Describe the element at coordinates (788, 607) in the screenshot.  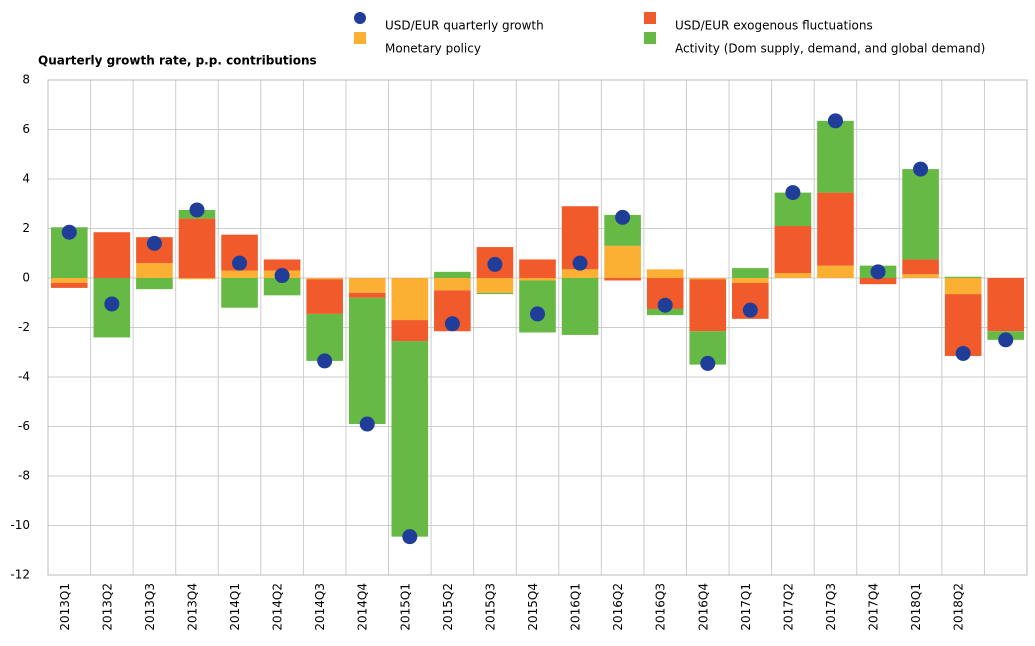
I see `x-tick-label: 2017Q2` at that location.